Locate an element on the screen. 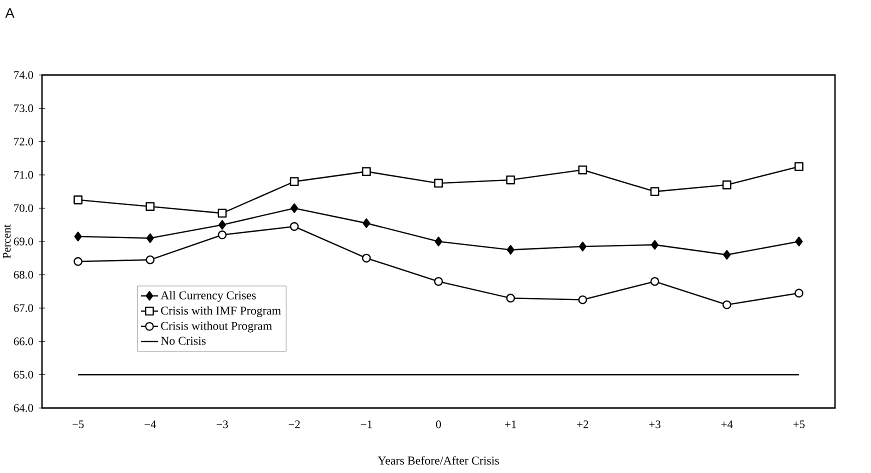 This screenshot has height=473, width=871. y-tick-label: 72.0 is located at coordinates (24, 142).